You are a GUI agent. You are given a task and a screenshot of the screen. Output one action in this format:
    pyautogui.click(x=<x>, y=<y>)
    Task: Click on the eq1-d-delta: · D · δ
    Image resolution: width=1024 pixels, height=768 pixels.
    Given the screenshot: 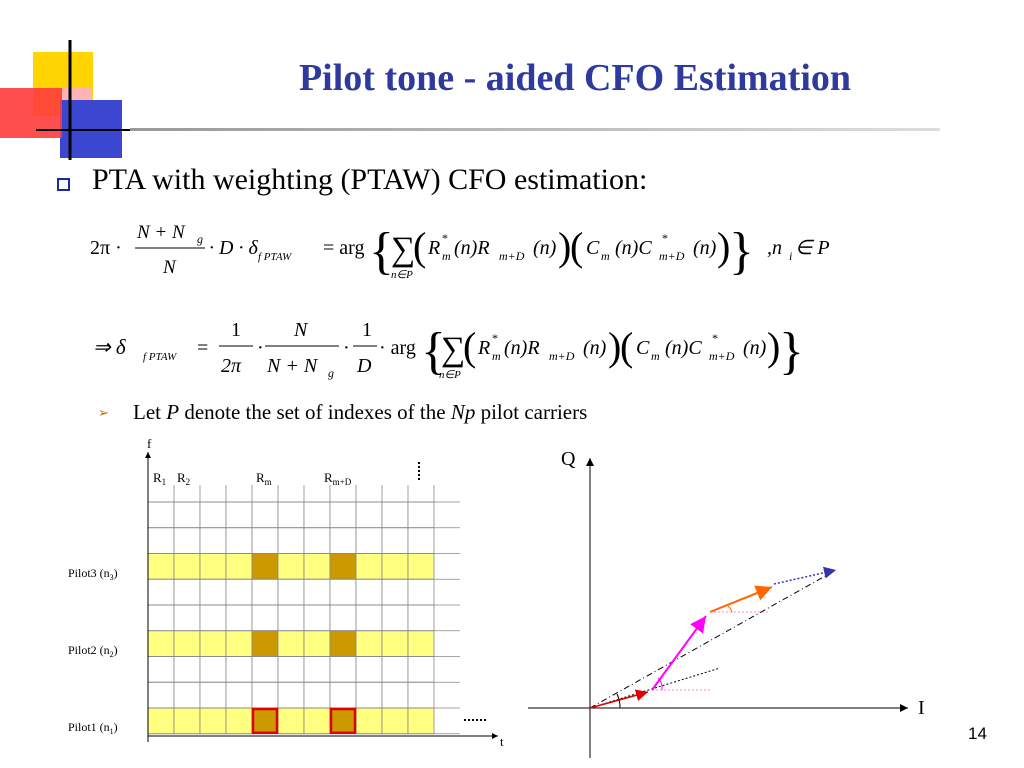 What is the action you would take?
    pyautogui.click(x=233, y=248)
    